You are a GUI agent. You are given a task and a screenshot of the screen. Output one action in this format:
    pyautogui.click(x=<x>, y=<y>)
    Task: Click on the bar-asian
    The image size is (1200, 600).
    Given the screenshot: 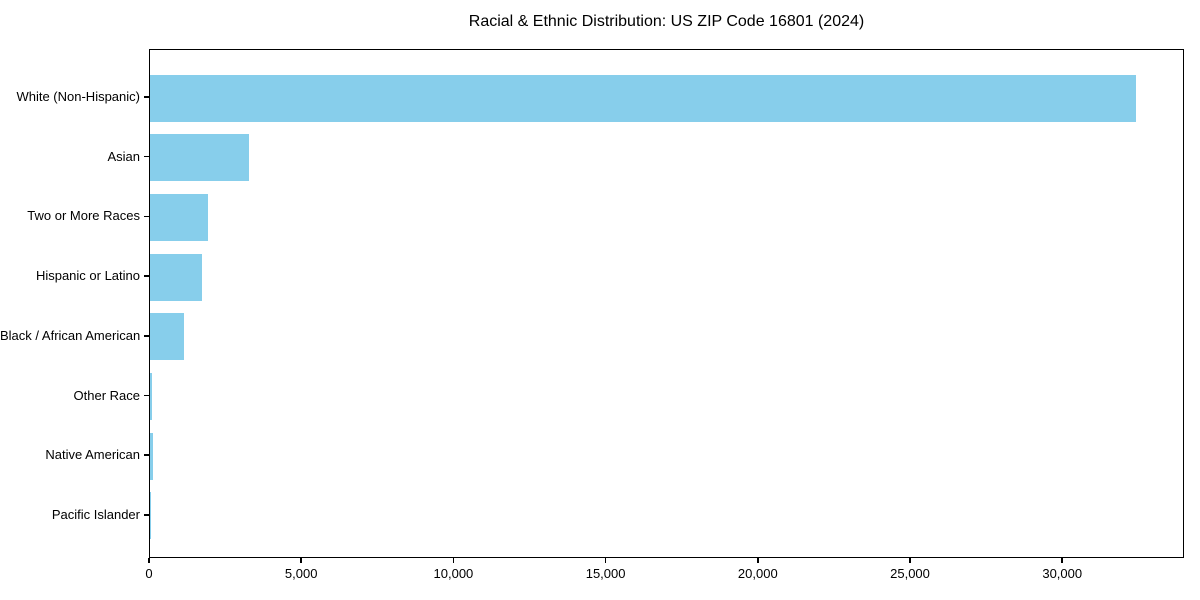 What is the action you would take?
    pyautogui.click(x=200, y=158)
    